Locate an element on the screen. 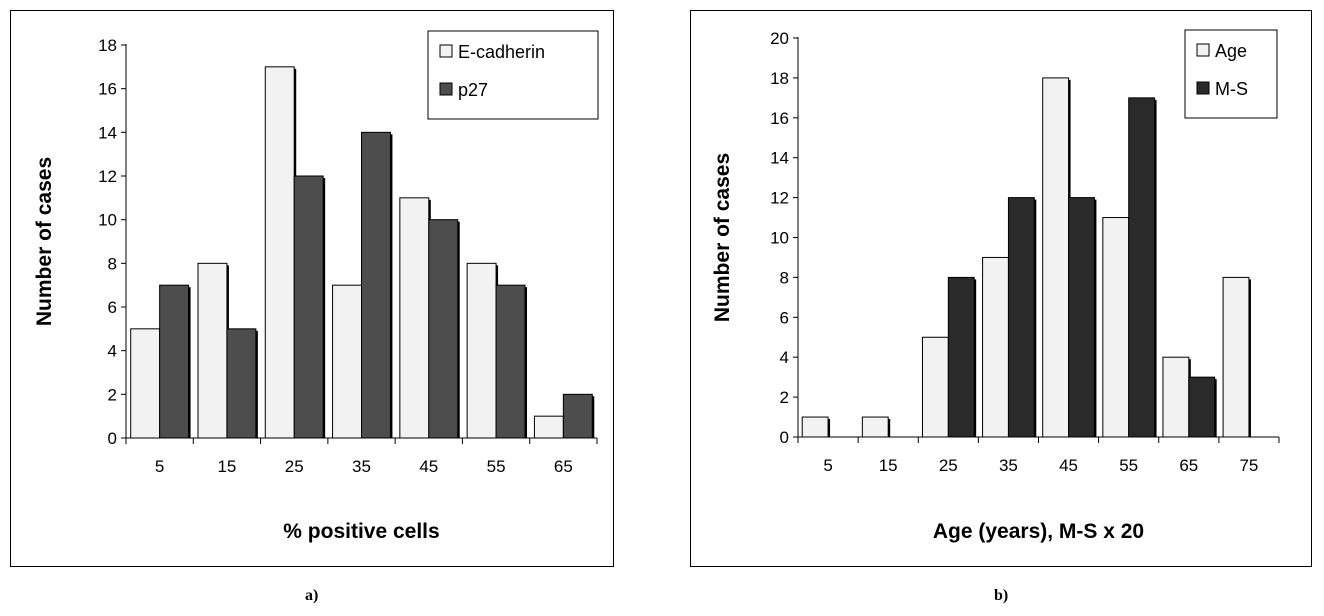 The image size is (1324, 616). x-axis-title: % positive cells is located at coordinates (361, 531).